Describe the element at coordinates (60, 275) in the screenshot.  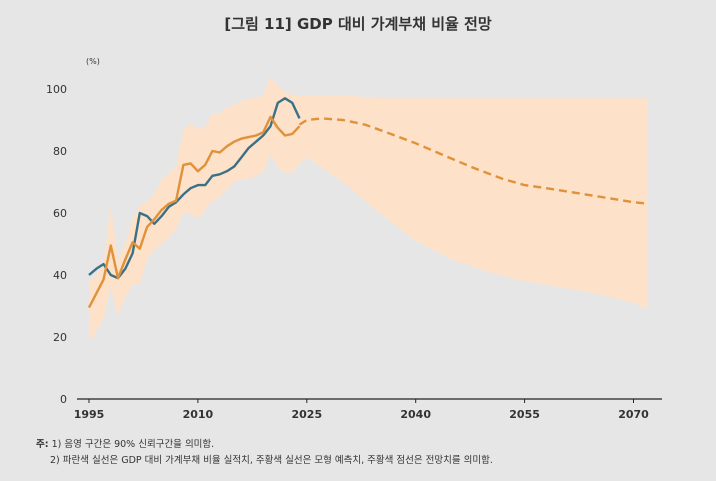
I see `y-tick-label: 40` at that location.